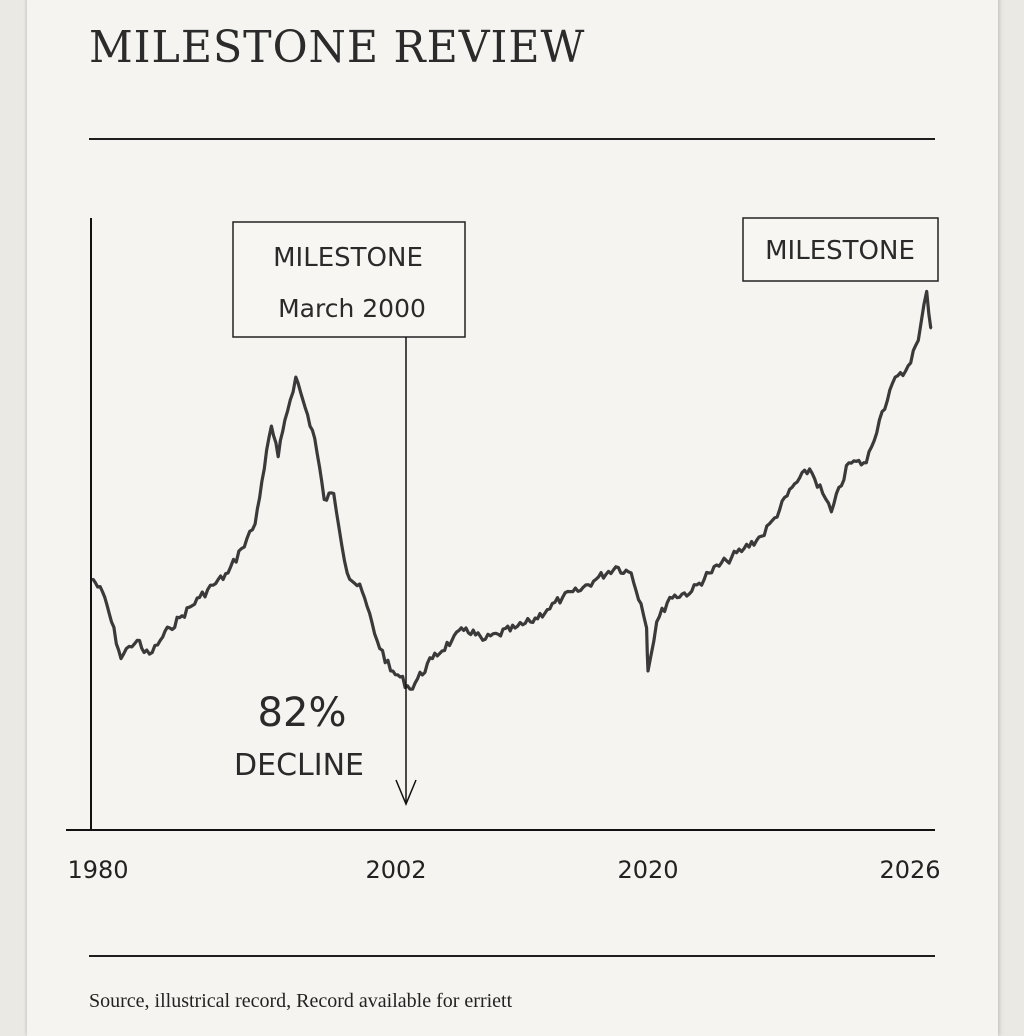  I want to click on title-divider, so click(512, 139).